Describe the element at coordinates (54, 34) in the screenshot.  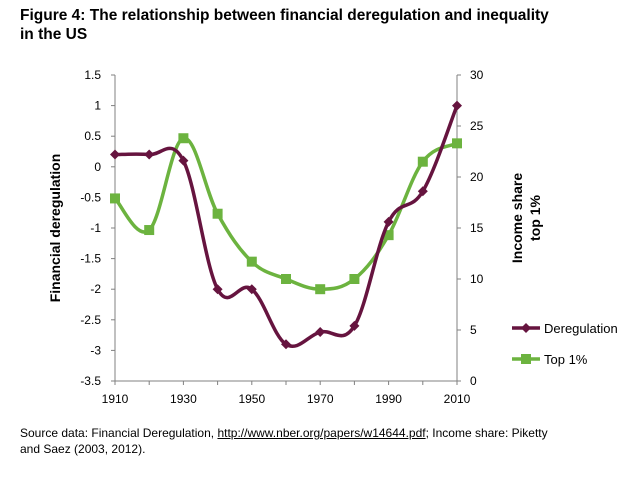
I see `chart-title-line-2: in the US` at that location.